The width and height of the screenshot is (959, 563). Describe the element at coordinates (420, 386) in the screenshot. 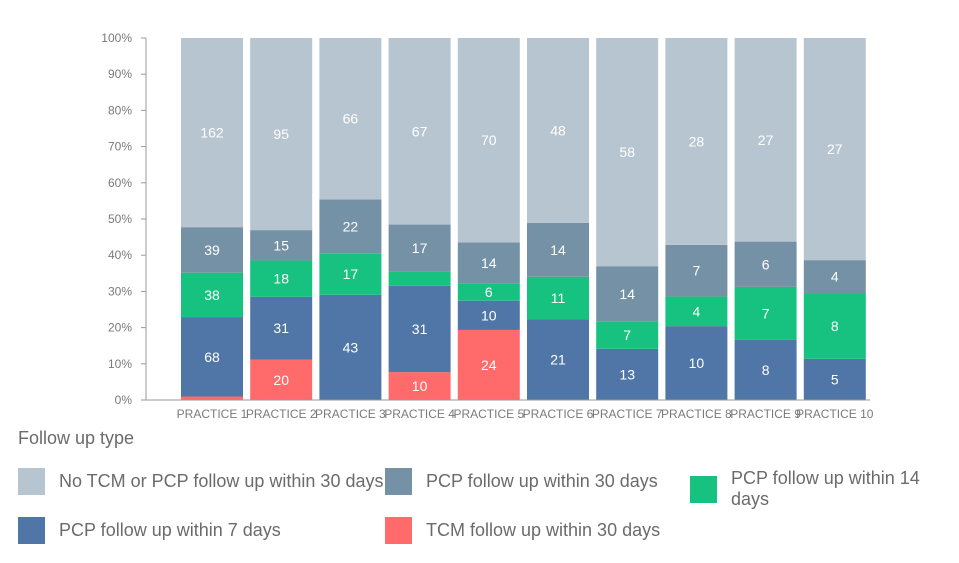

I see `data-label: 10` at that location.